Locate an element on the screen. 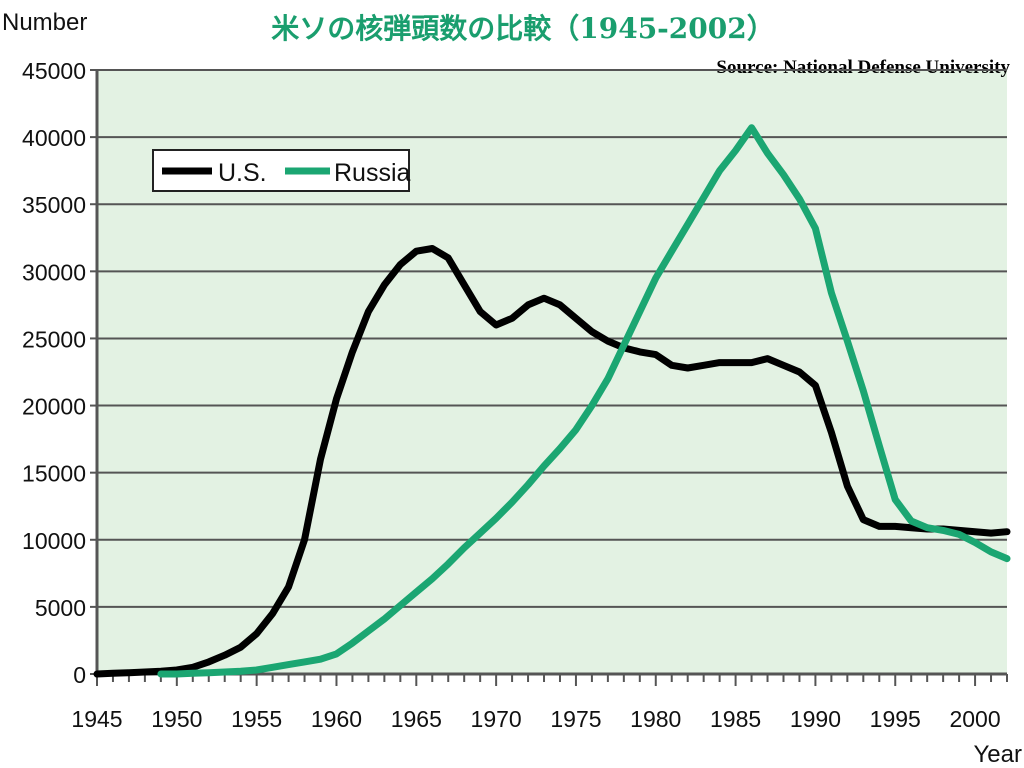  y-tick-label-40000: 40000 is located at coordinates (54, 138).